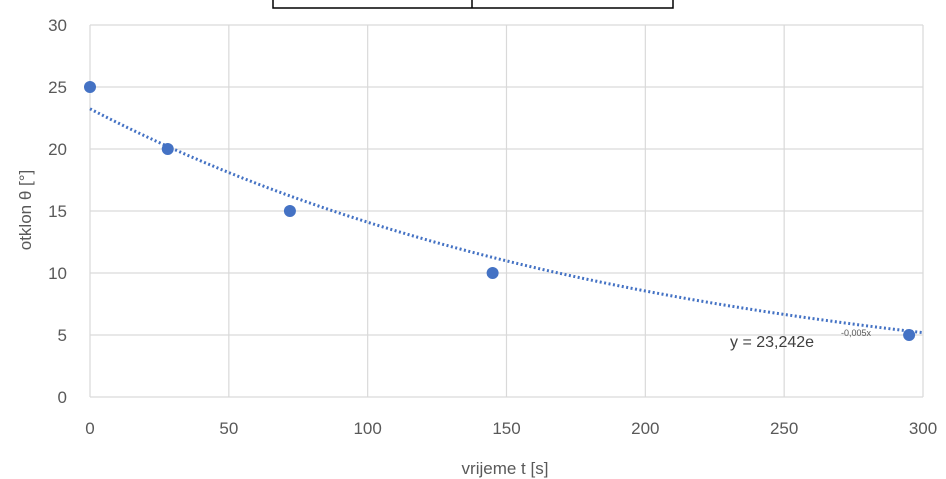 This screenshot has width=946, height=479. What do you see at coordinates (473, 4) in the screenshot?
I see `top-table-fragment` at bounding box center [473, 4].